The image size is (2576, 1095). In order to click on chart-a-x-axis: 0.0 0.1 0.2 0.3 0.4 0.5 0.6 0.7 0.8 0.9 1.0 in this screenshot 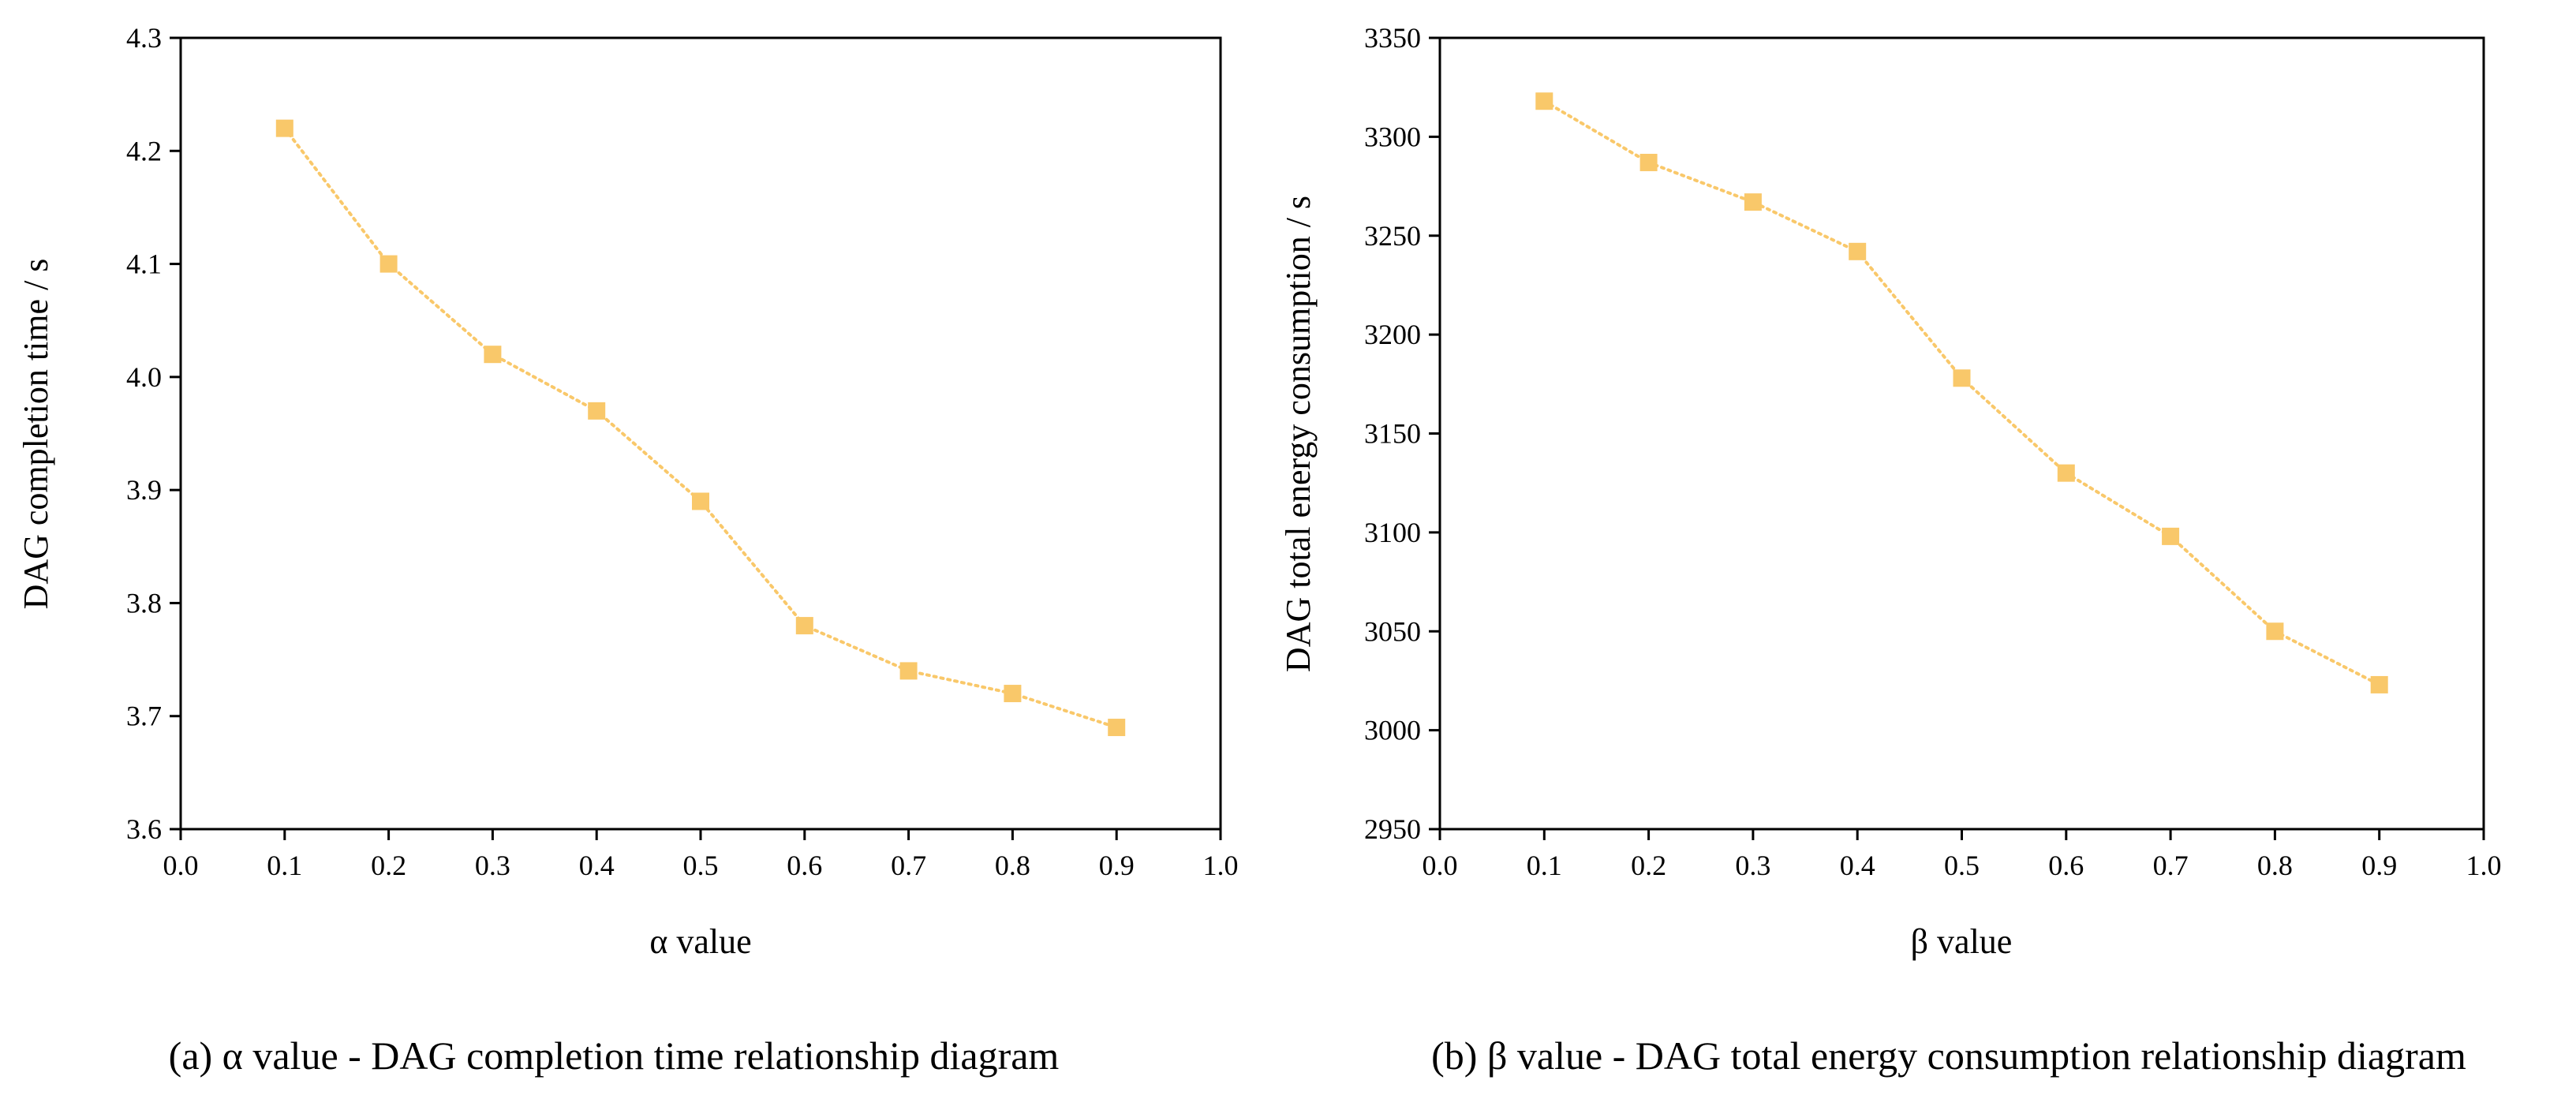, I will do `click(701, 855)`.